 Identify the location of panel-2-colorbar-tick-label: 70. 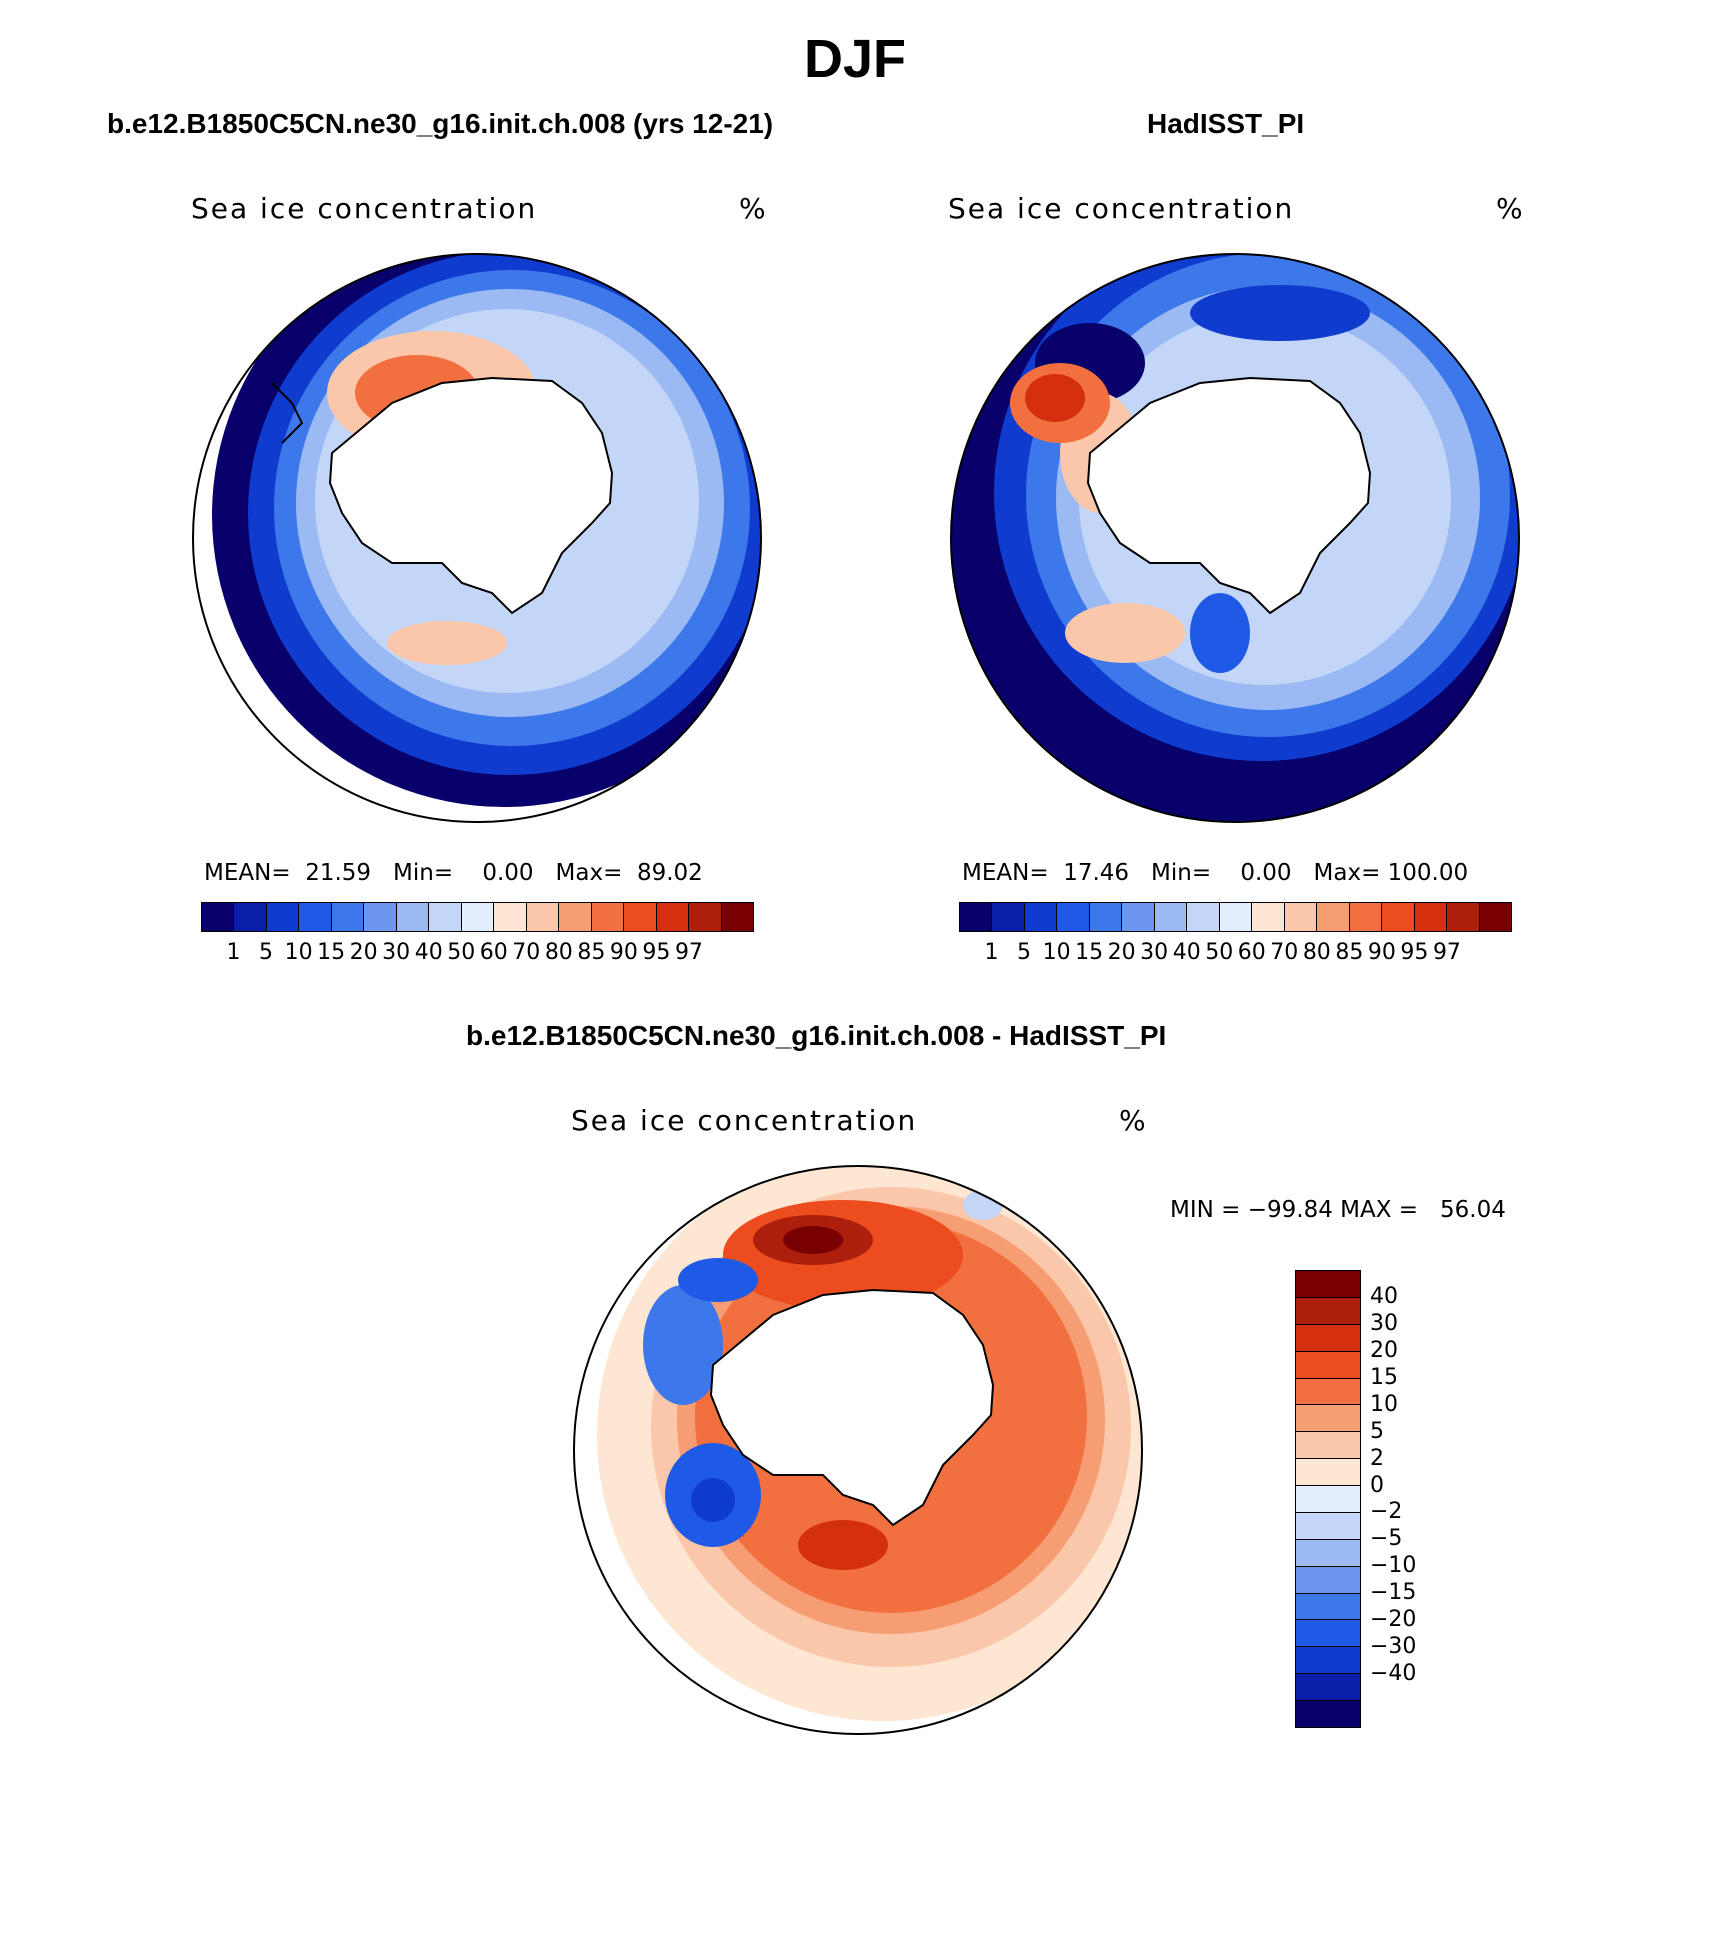
(1284, 952).